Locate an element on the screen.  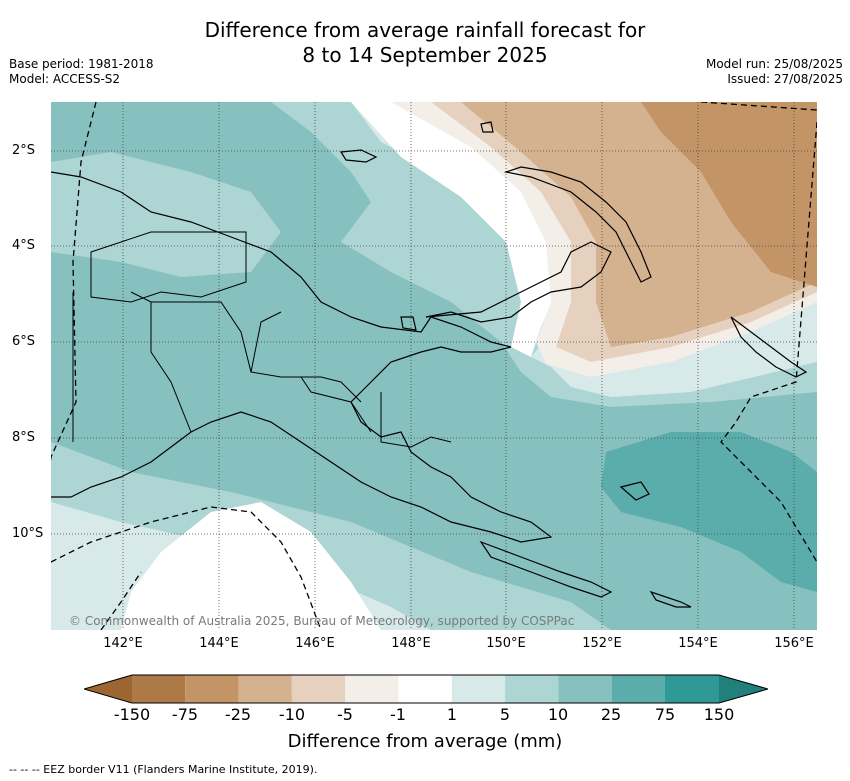
colorbar-tick: -25 is located at coordinates (238, 714).